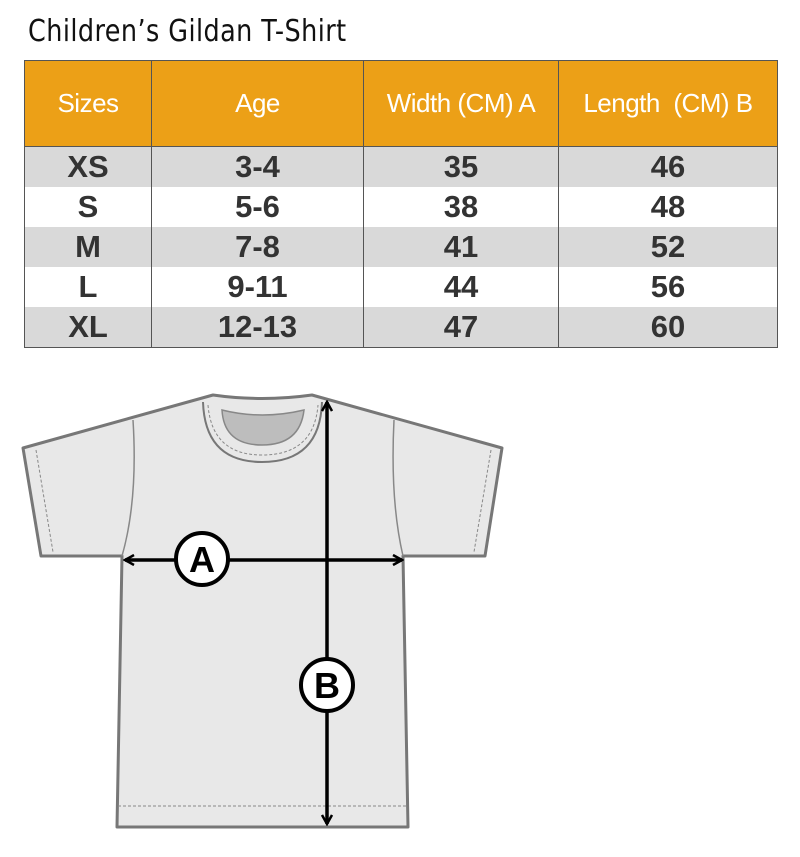  I want to click on table-row: M 7-8 41 52, so click(401, 247).